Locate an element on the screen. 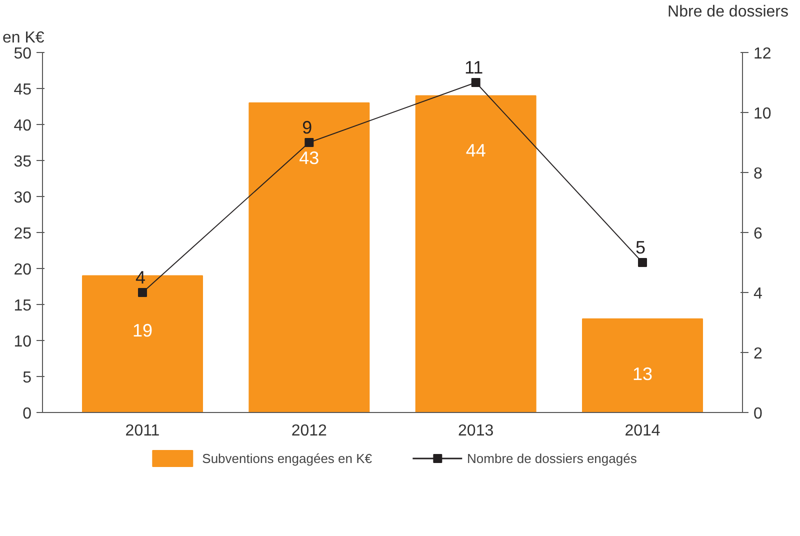  y-tick-label: 20 is located at coordinates (23, 270).